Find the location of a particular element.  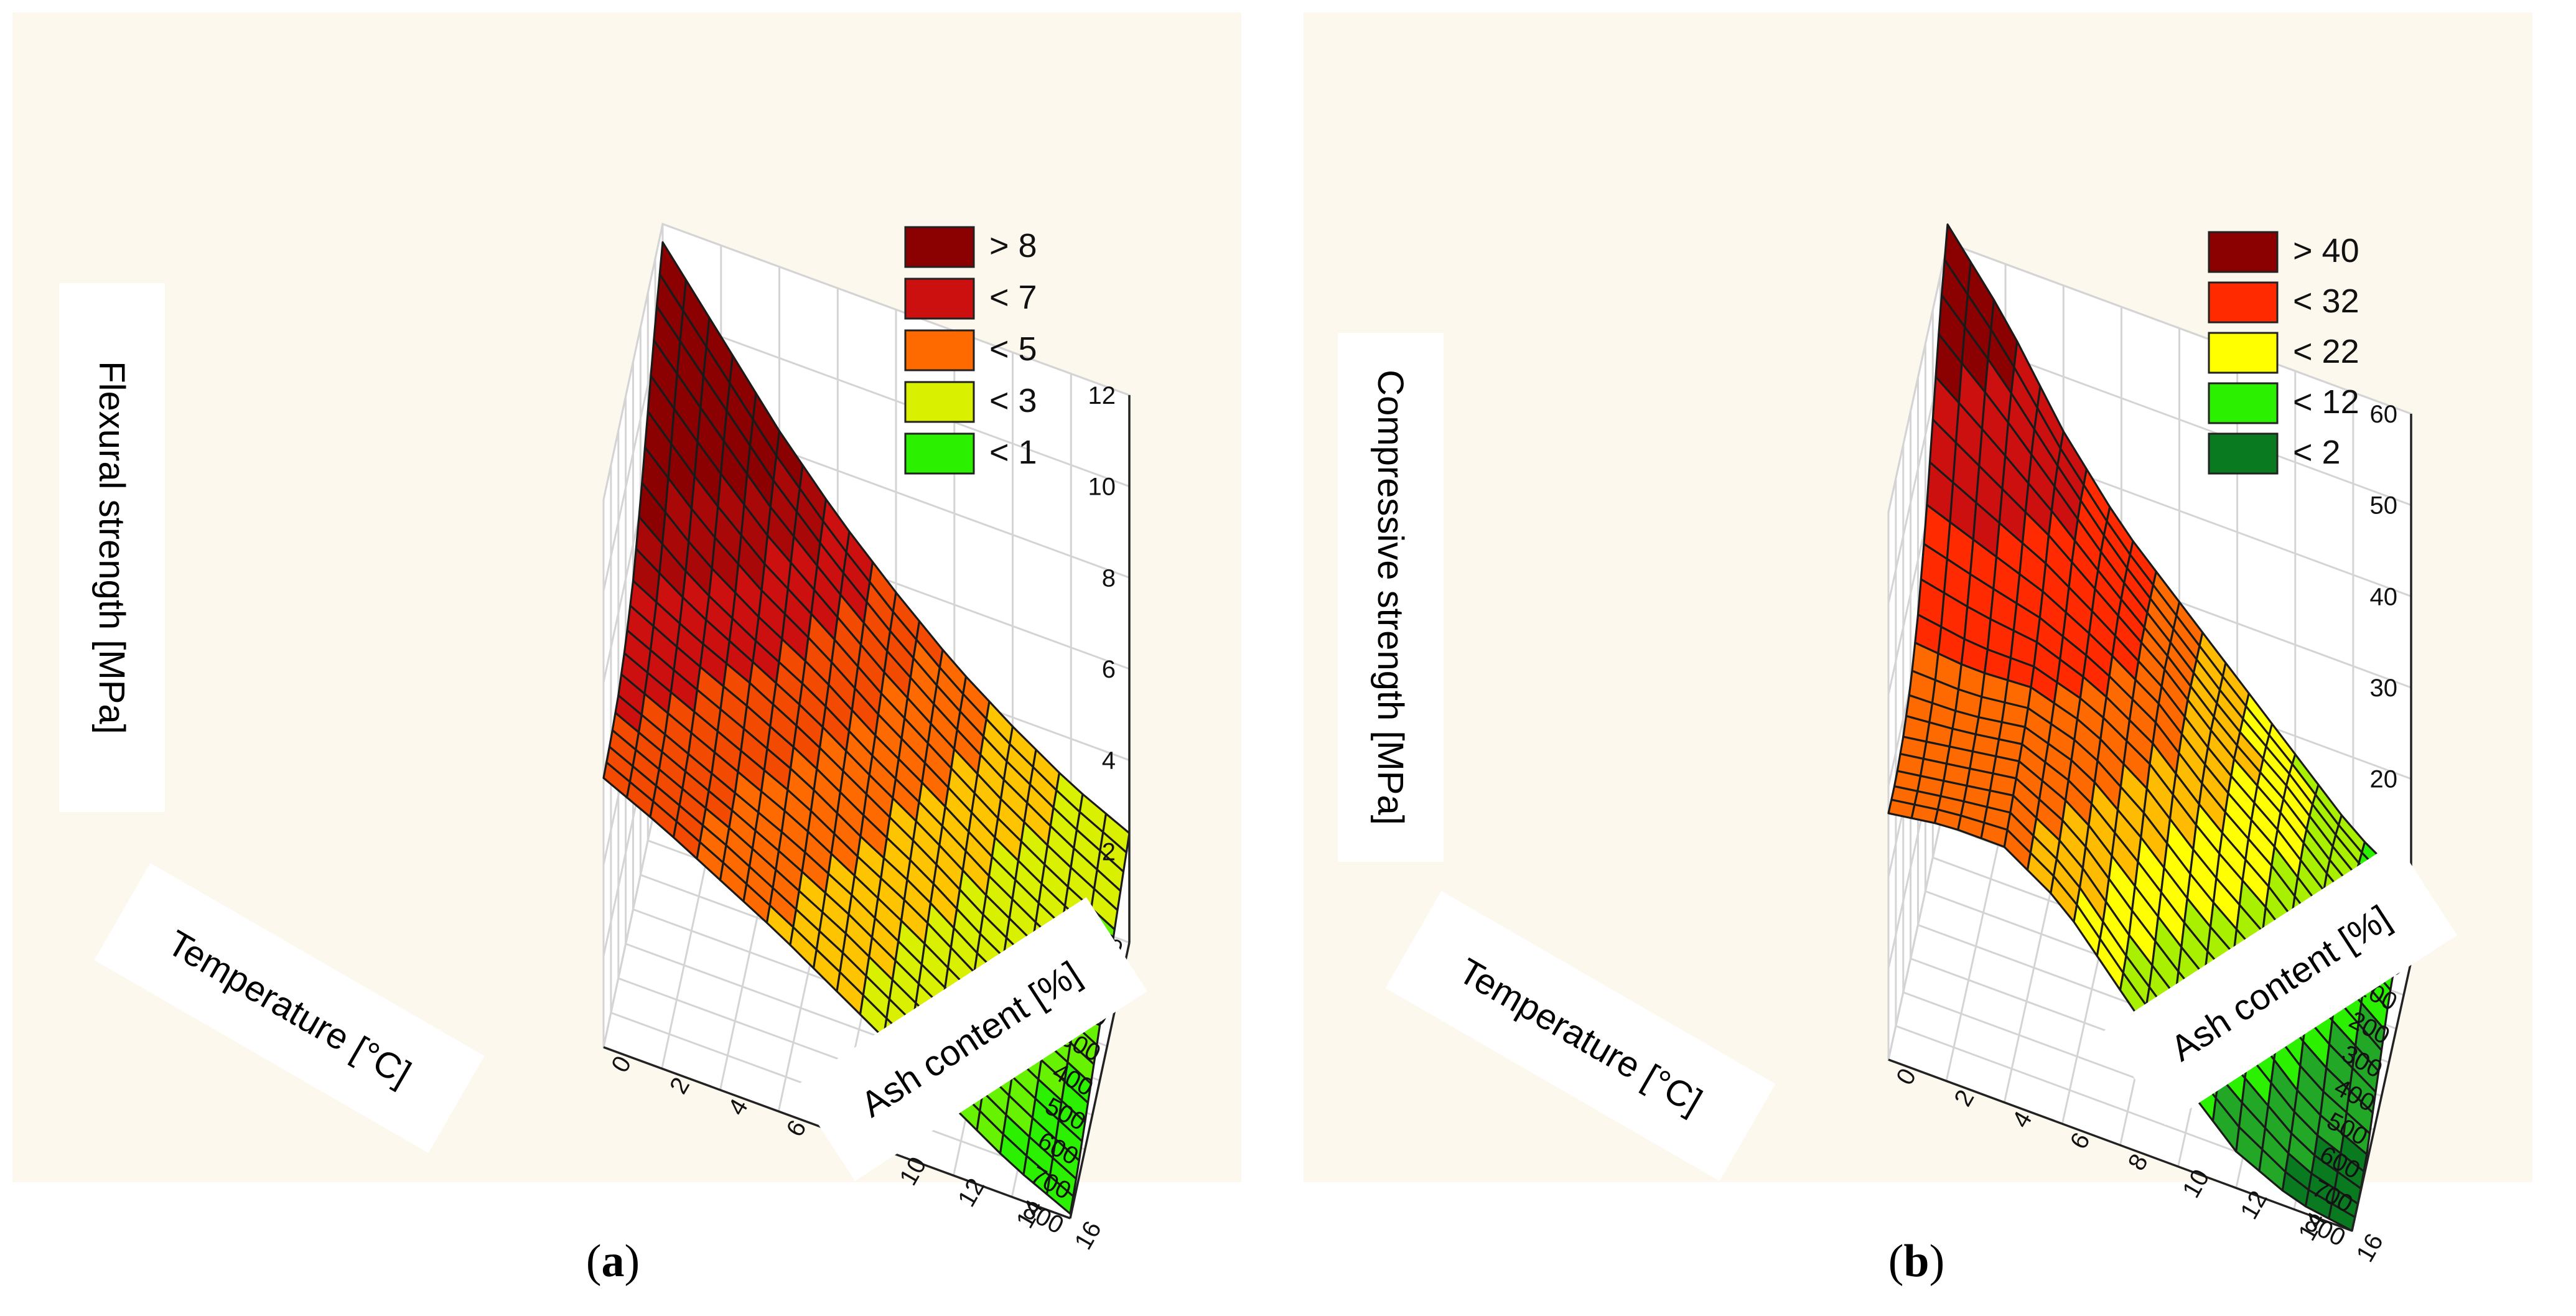

z-axis-title-text: Compressive strength [MPa] is located at coordinates (1391, 598).